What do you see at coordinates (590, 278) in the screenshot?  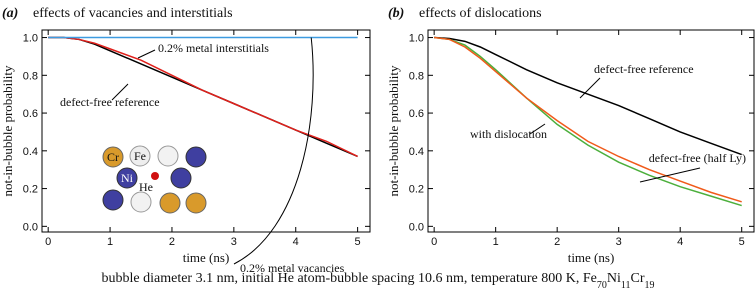 I see `formula-element: Fe` at bounding box center [590, 278].